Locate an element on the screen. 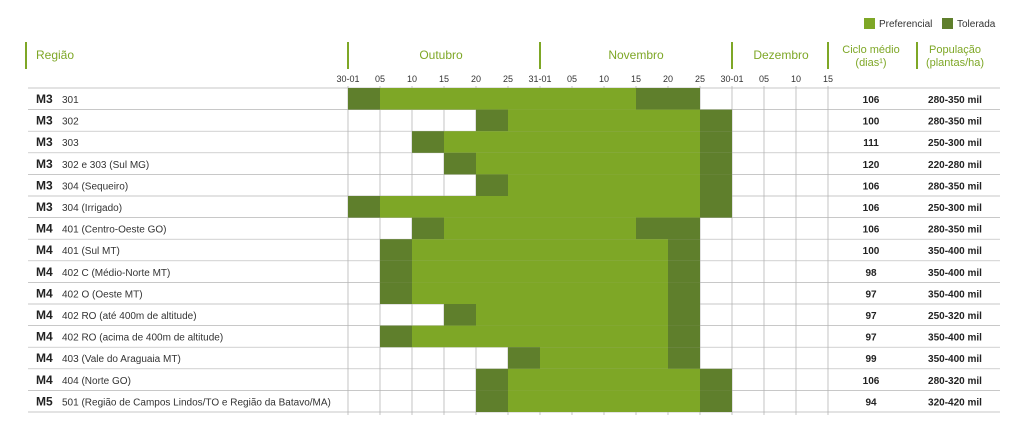 This screenshot has height=435, width=1023. legend-swatch-tolerada is located at coordinates (947, 23).